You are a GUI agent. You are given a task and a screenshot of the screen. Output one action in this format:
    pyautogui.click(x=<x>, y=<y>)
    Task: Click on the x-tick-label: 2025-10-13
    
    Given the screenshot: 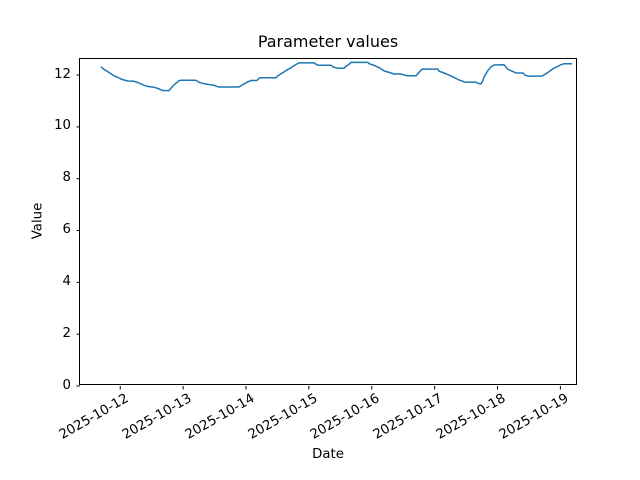 What is the action you would take?
    pyautogui.click(x=157, y=417)
    